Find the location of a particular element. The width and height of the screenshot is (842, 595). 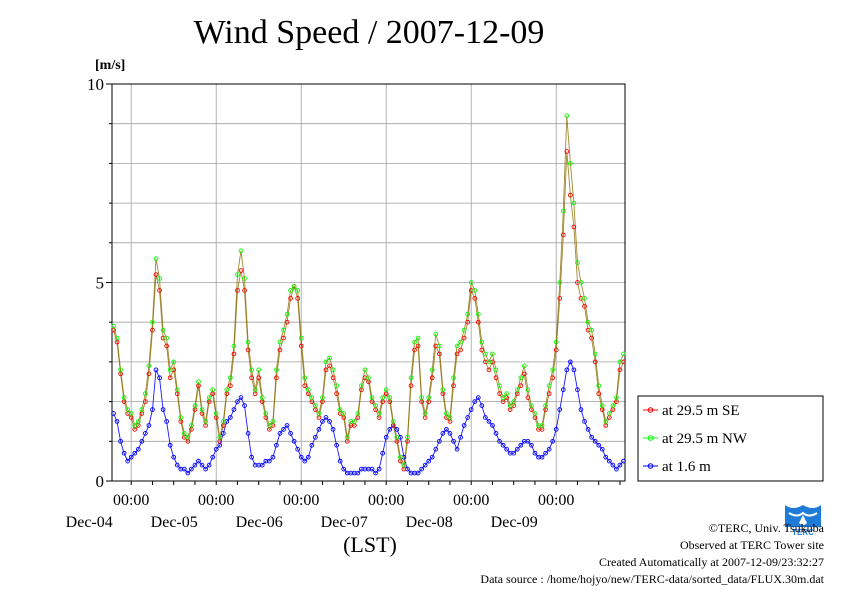

legend-box is located at coordinates (730, 438).